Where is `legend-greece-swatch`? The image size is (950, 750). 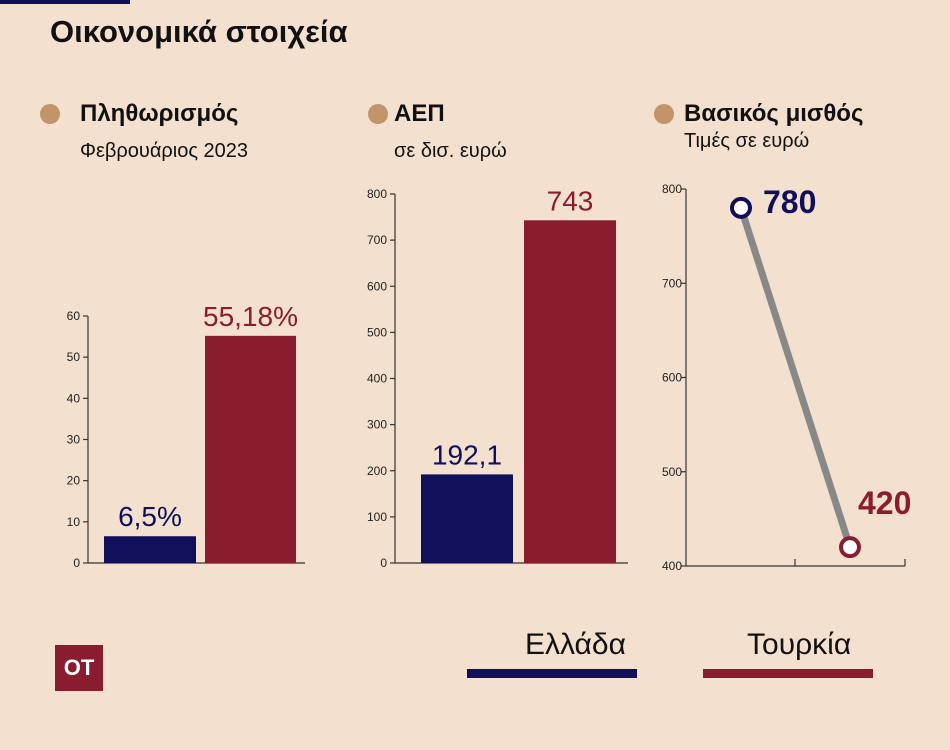
legend-greece-swatch is located at coordinates (552, 673).